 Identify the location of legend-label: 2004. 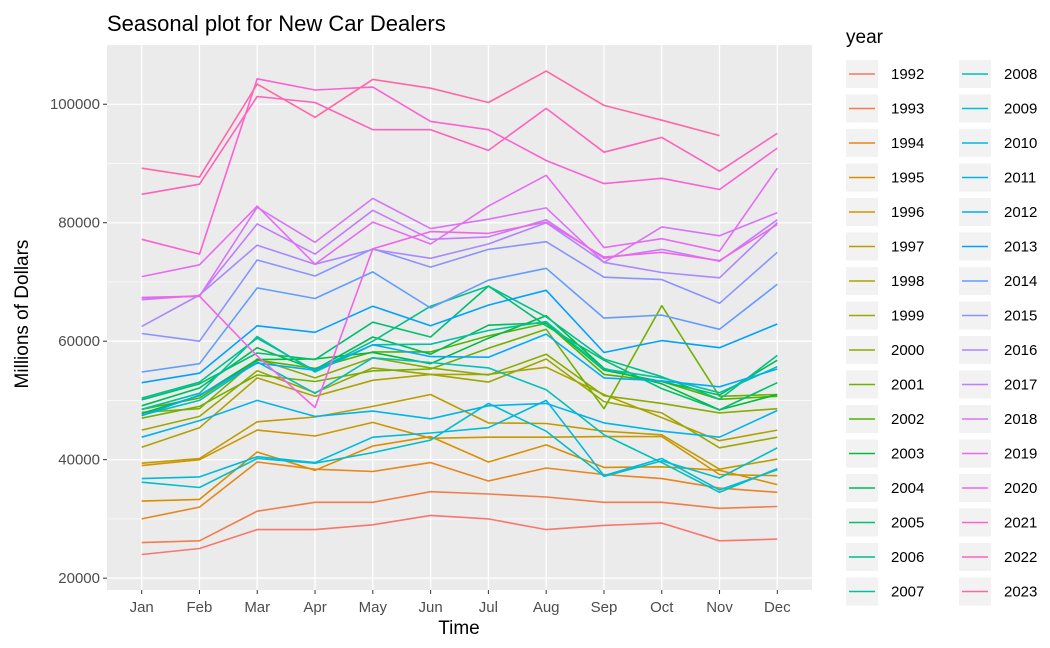
(907, 488).